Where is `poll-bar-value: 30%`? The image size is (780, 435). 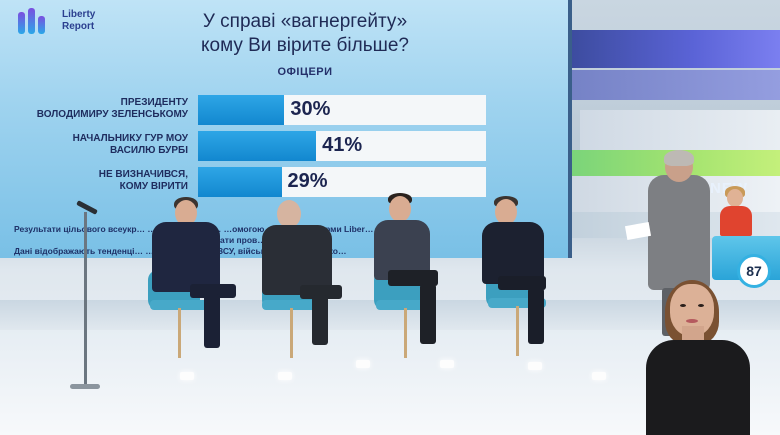 poll-bar-value: 30% is located at coordinates (310, 109).